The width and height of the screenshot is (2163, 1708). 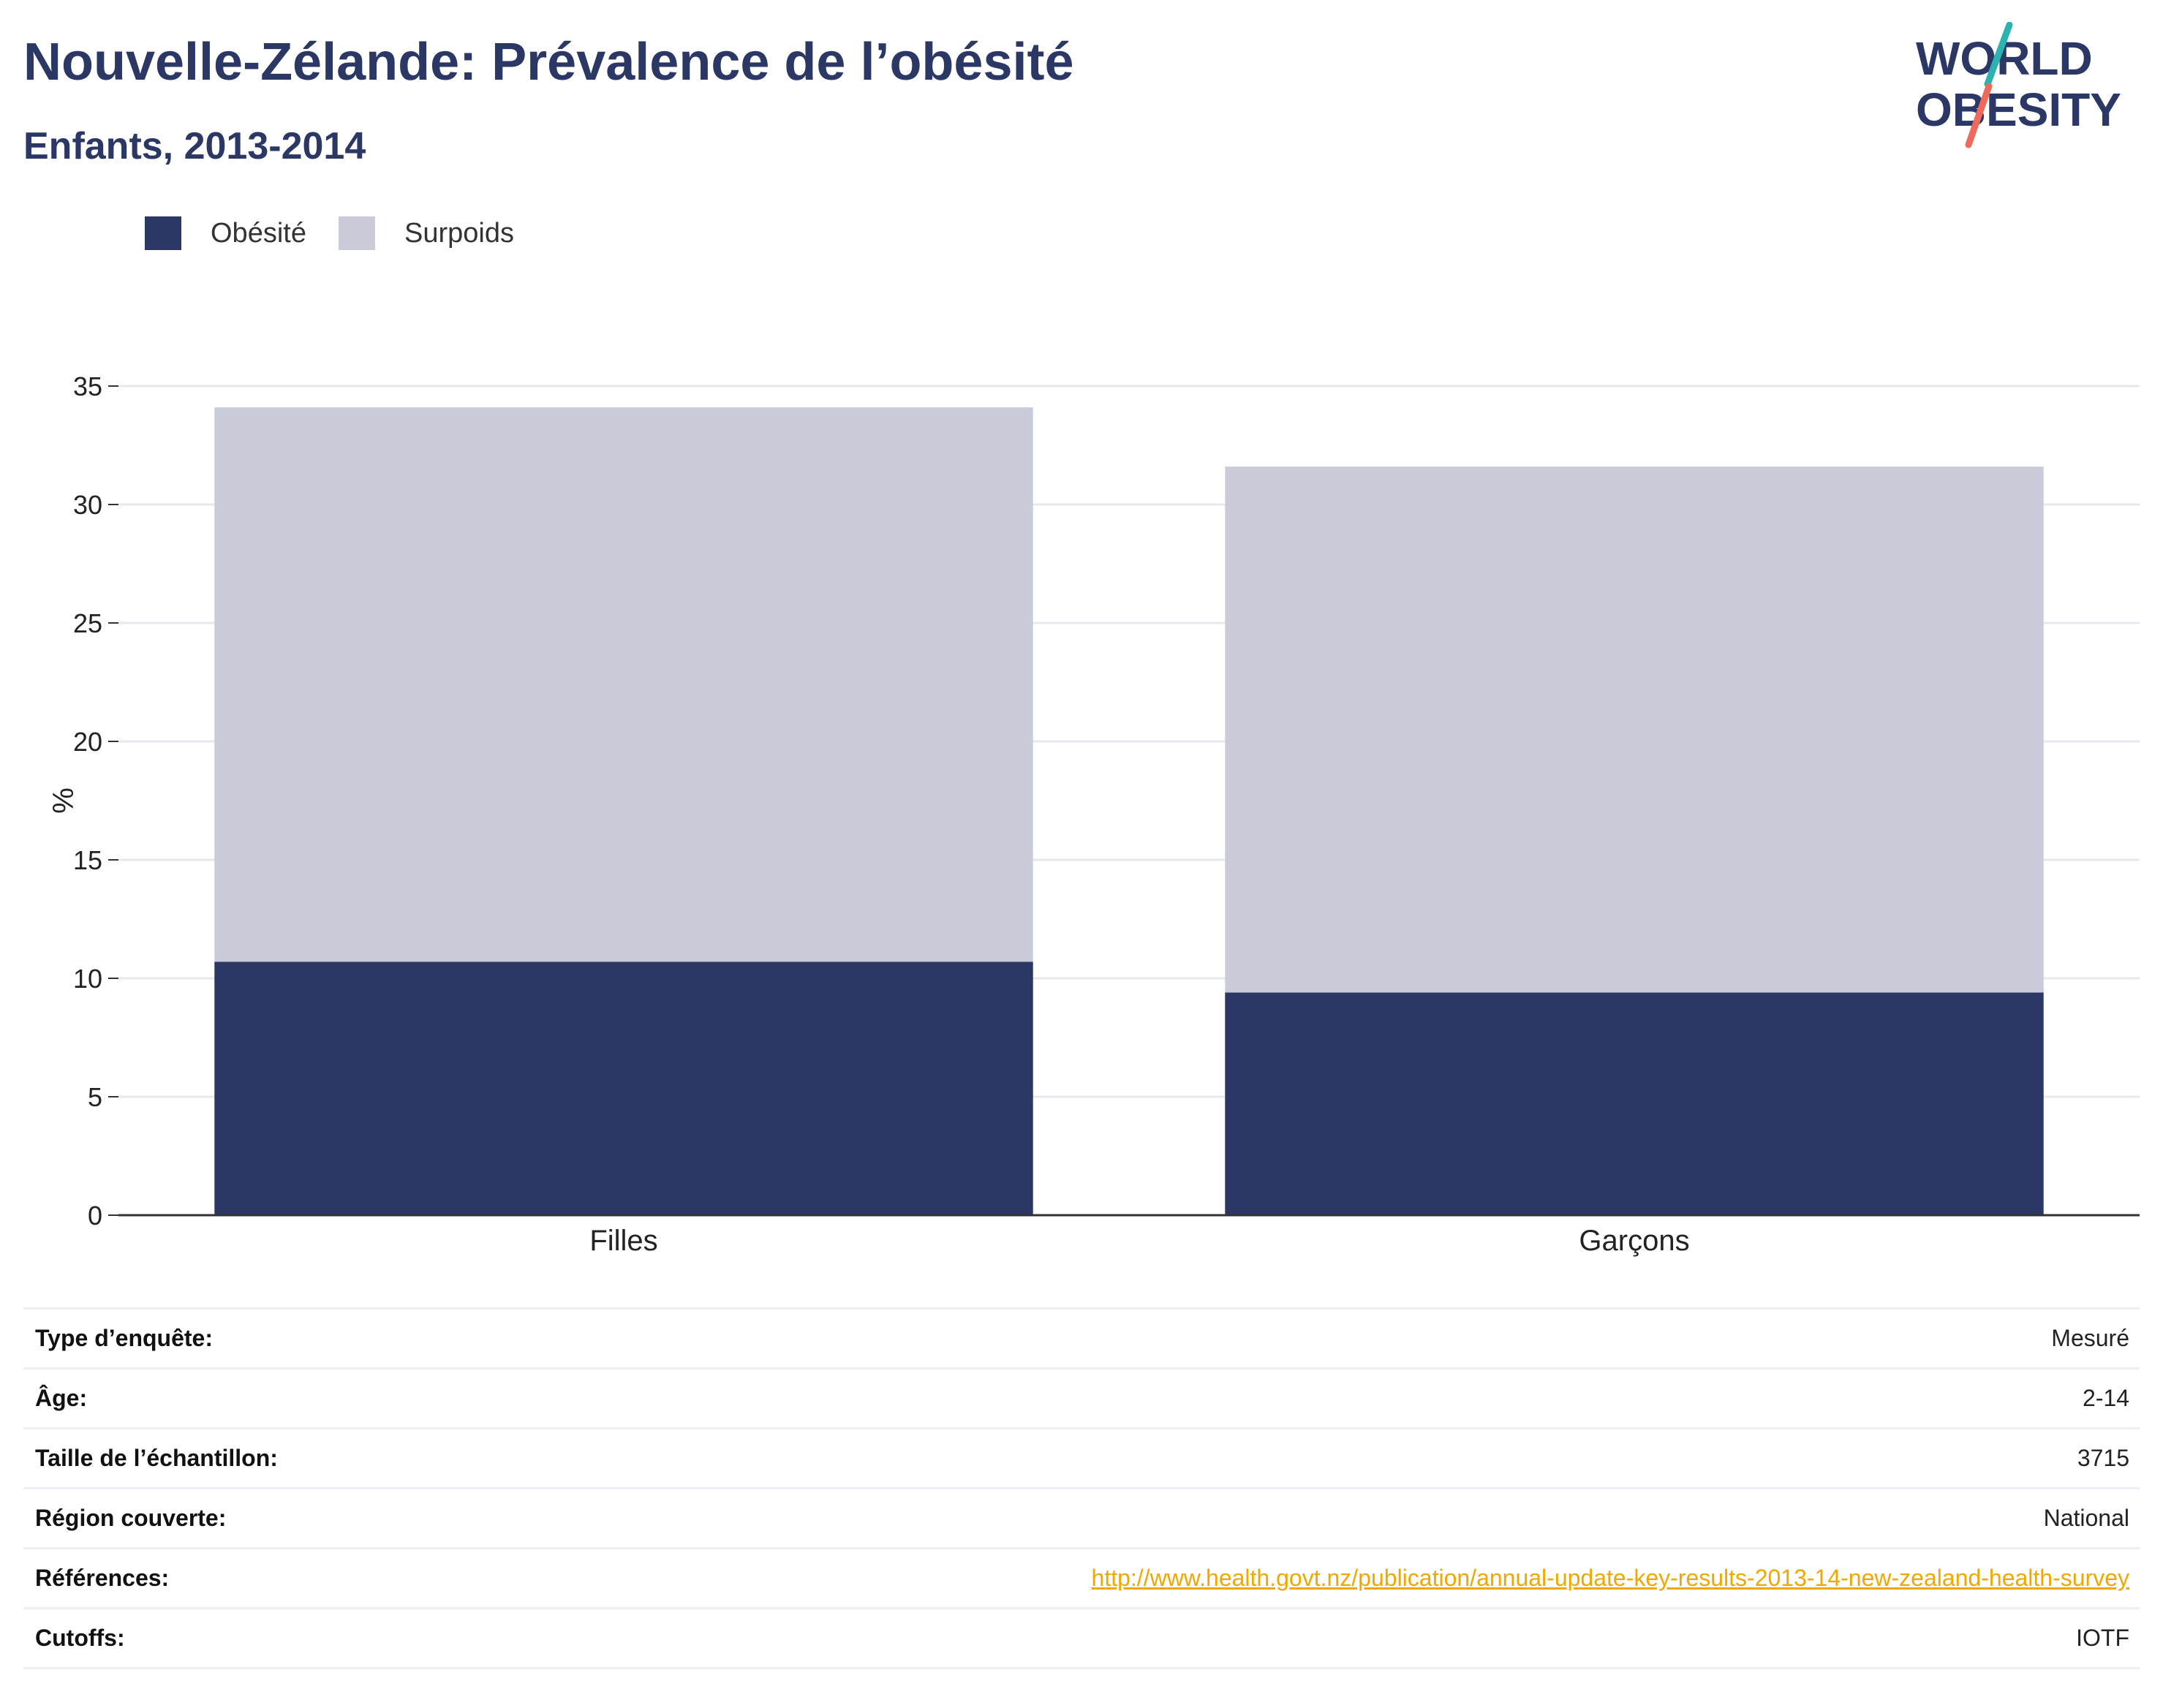 What do you see at coordinates (623, 1241) in the screenshot?
I see `x-tick-label: Filles` at bounding box center [623, 1241].